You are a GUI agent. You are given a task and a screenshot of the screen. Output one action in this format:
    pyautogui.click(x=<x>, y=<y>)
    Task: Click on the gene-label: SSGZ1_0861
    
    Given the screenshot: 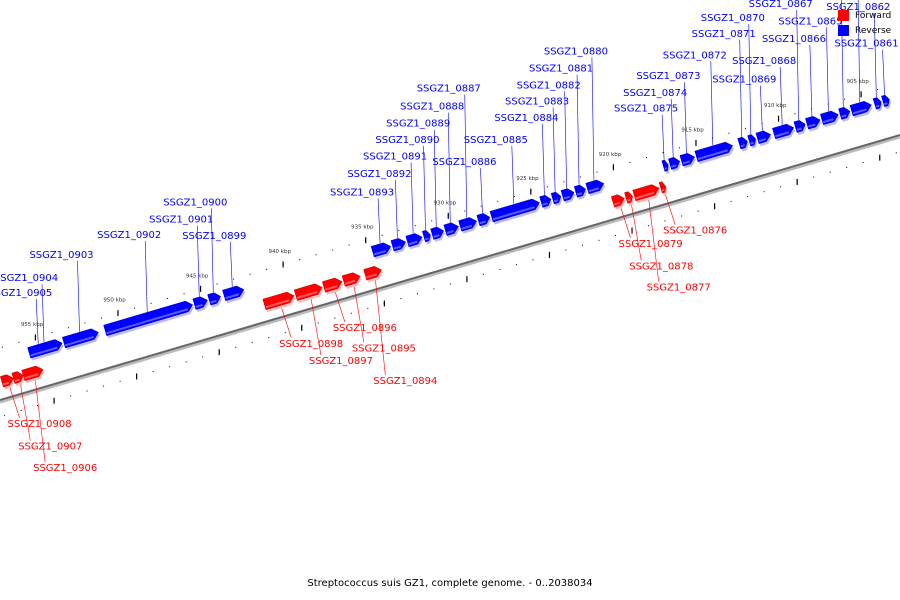 What is the action you would take?
    pyautogui.click(x=866, y=44)
    